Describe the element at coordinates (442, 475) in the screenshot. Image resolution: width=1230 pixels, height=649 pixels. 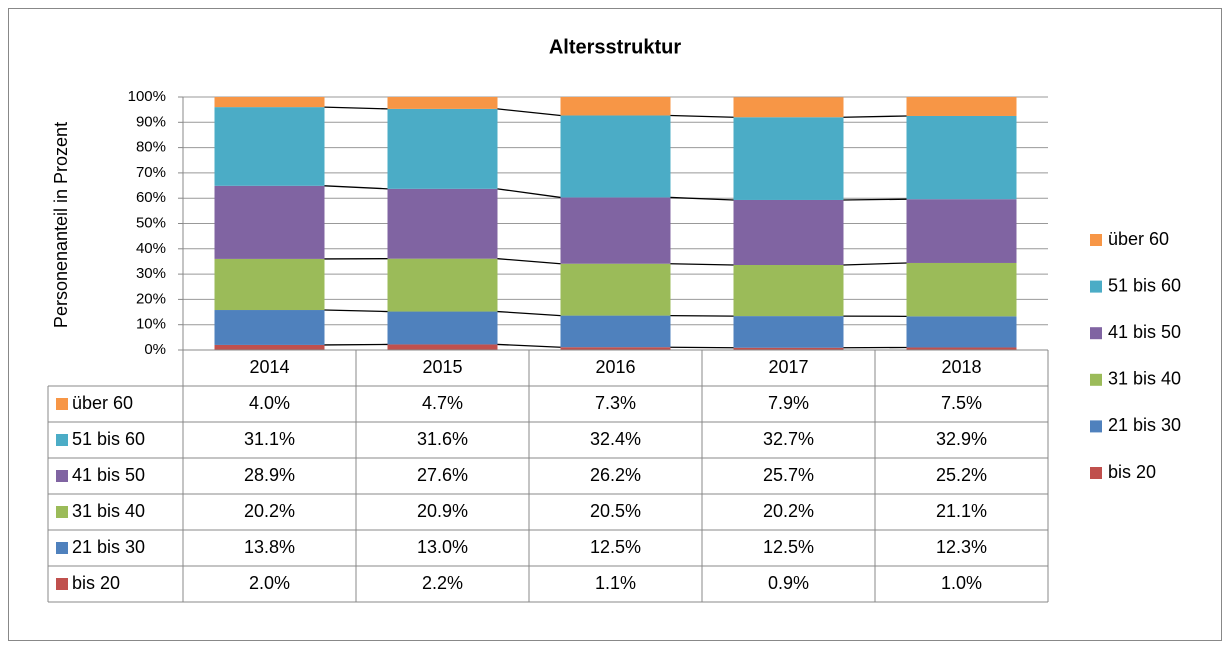
I see `table-cell: 27.6%` at that location.